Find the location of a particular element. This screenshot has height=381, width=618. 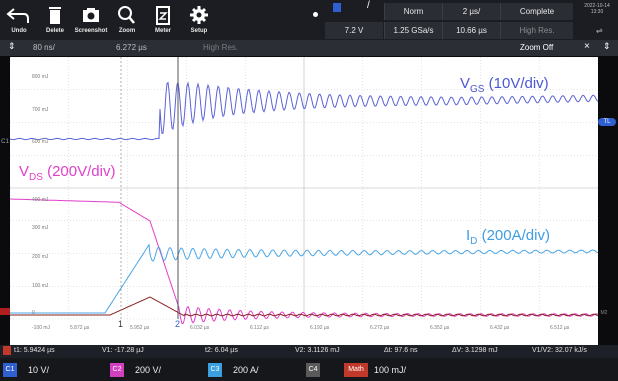

undo-button: Undo is located at coordinates (19, 20).